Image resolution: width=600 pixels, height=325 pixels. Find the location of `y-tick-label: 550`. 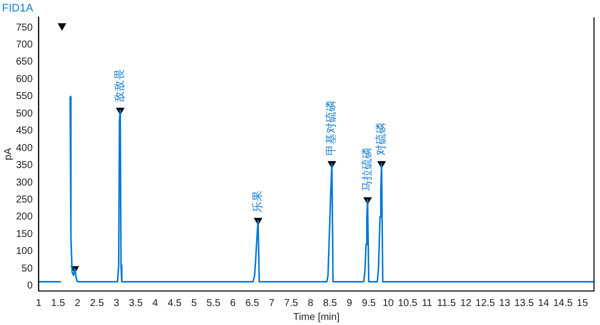

y-tick-label: 550 is located at coordinates (25, 96).